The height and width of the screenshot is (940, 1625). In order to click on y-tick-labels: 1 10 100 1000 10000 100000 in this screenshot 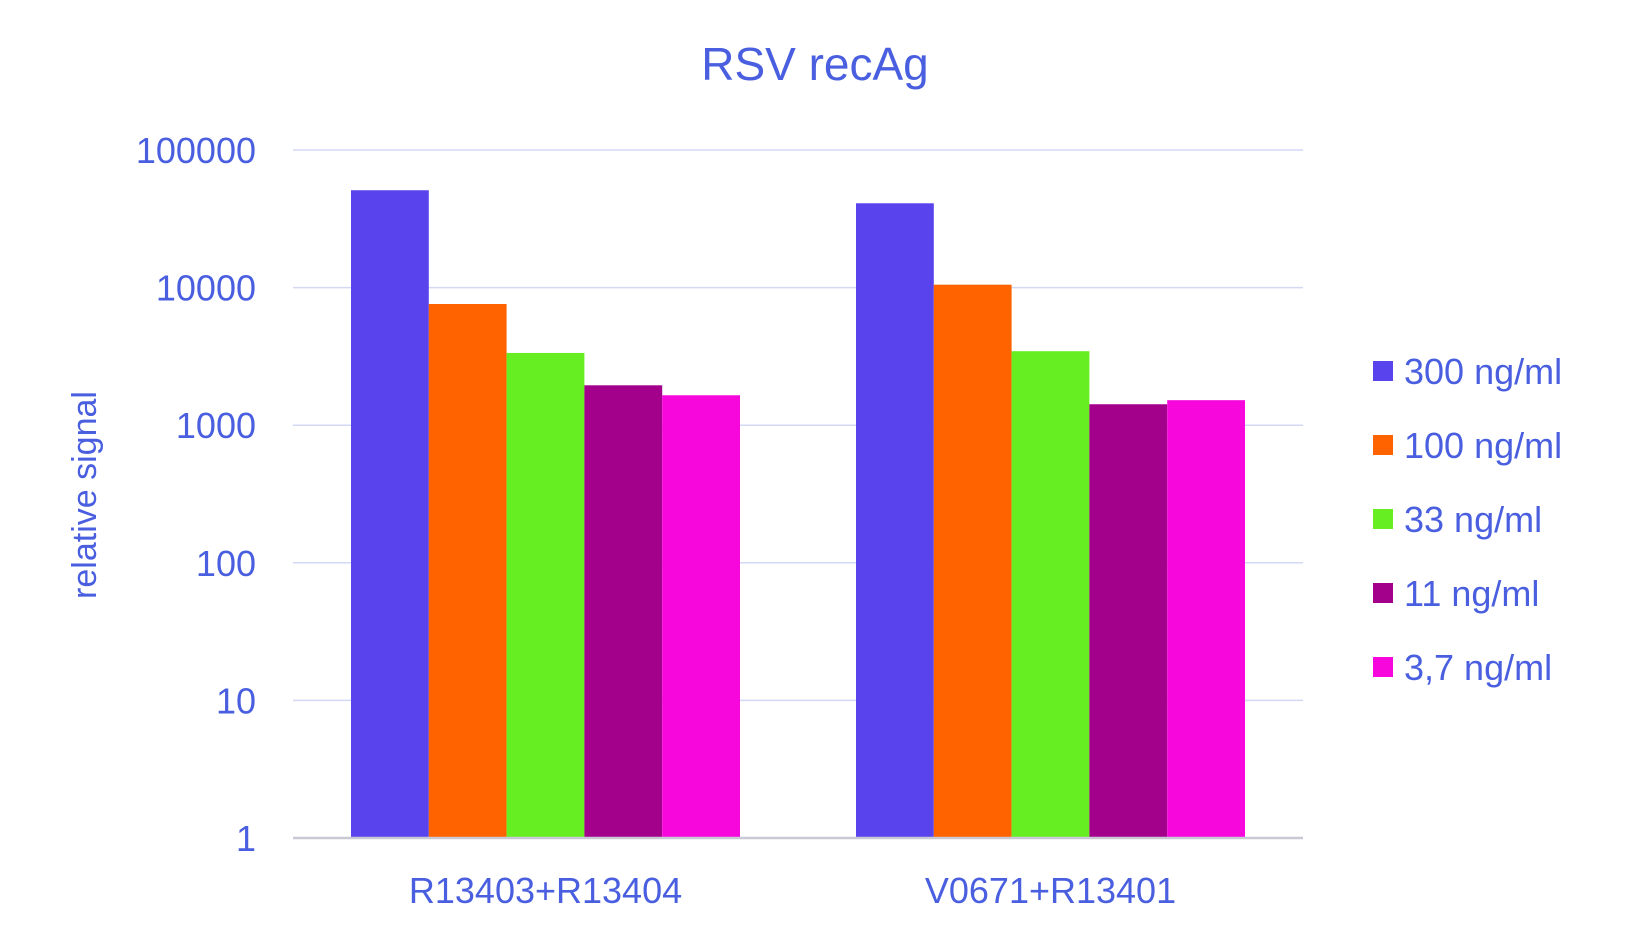, I will do `click(196, 494)`.